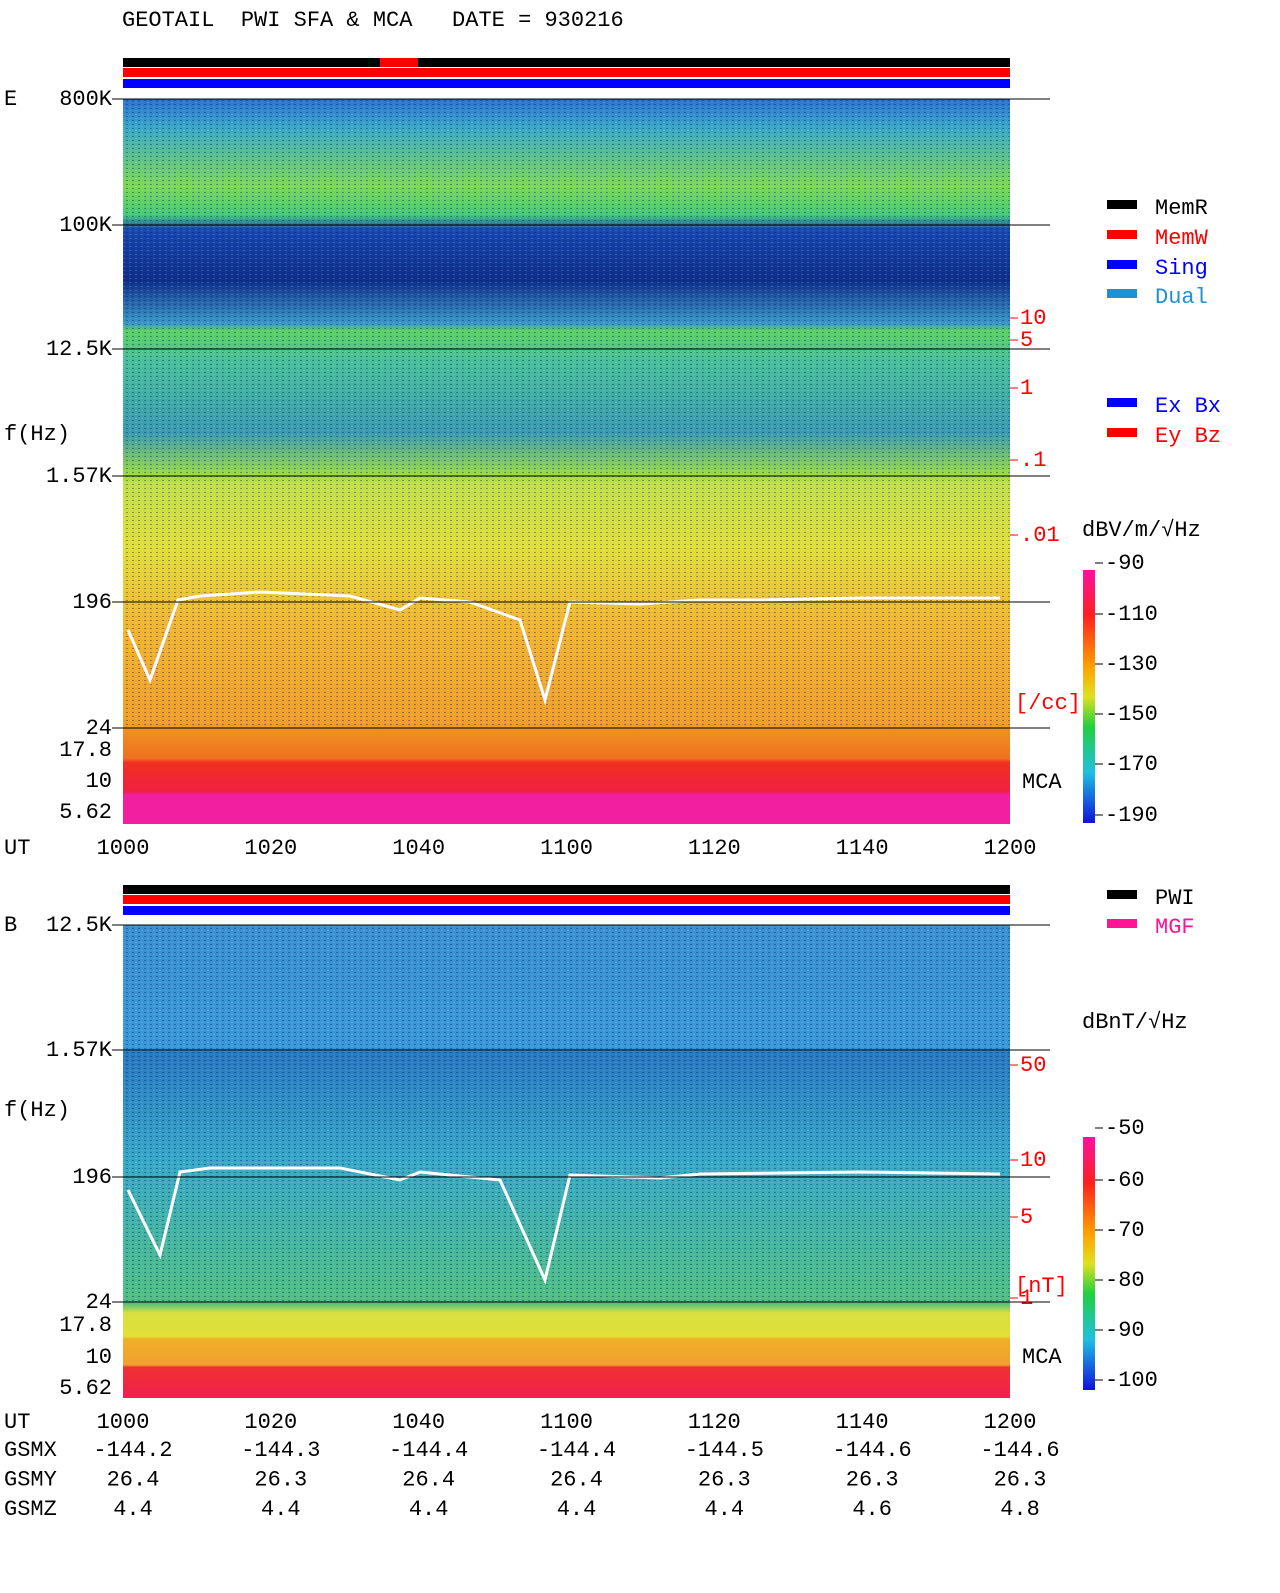  I want to click on colorbar-tick-label: -130, so click(1131, 664).